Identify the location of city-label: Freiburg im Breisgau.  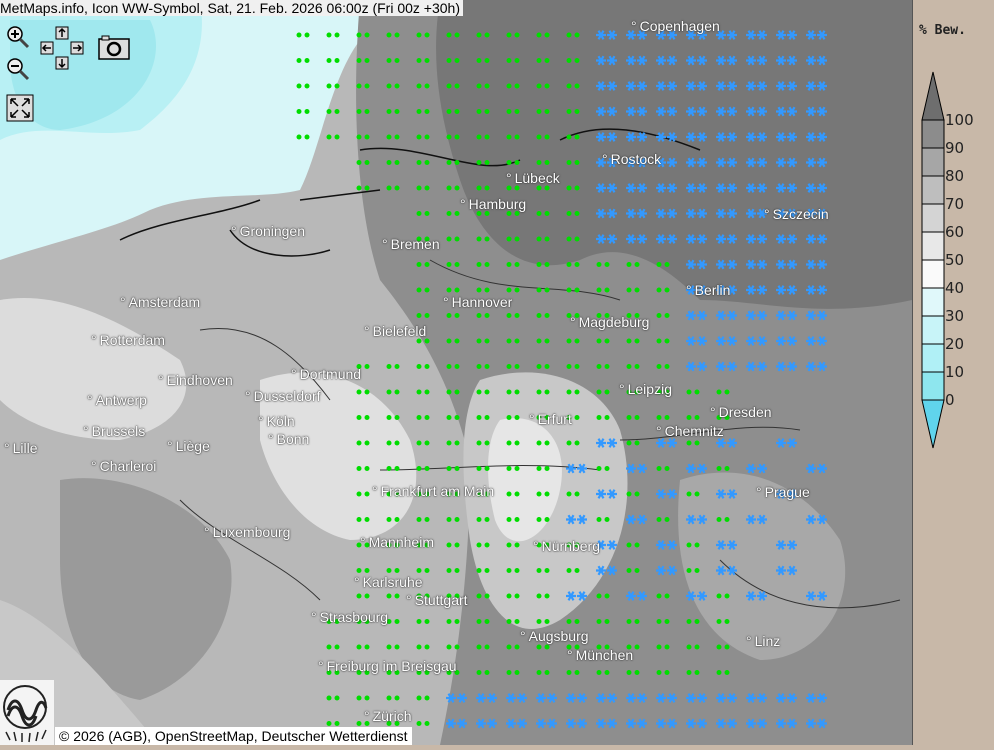
(387, 666).